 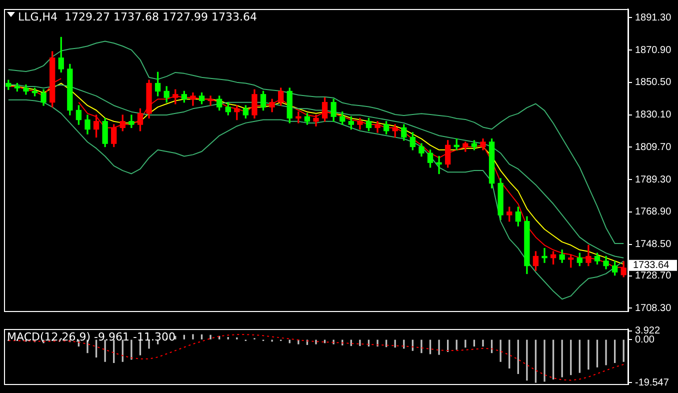 I want to click on y-tick-label: 1768.90, so click(x=653, y=212).